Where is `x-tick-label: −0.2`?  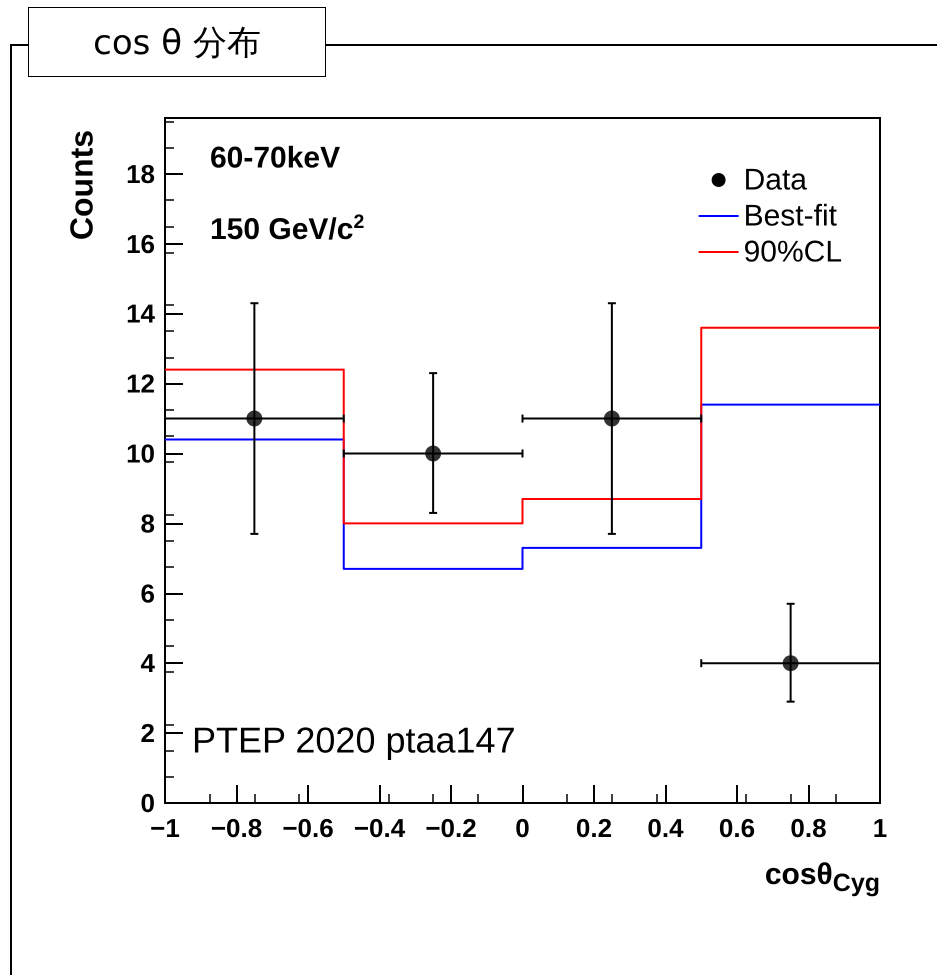 x-tick-label: −0.2 is located at coordinates (451, 828).